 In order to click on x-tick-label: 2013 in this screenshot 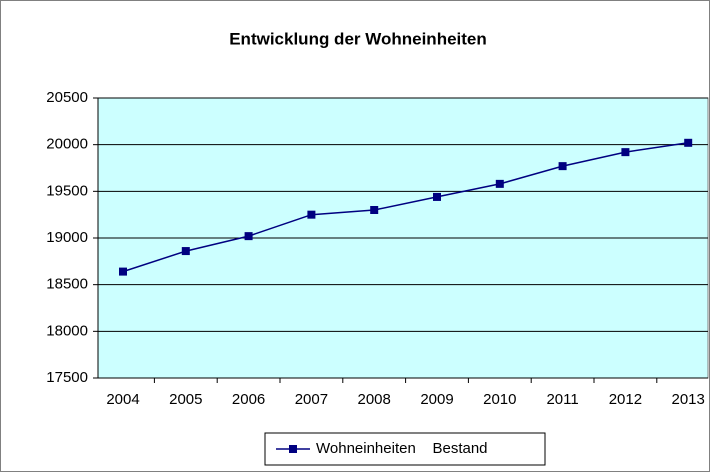, I will do `click(688, 399)`.